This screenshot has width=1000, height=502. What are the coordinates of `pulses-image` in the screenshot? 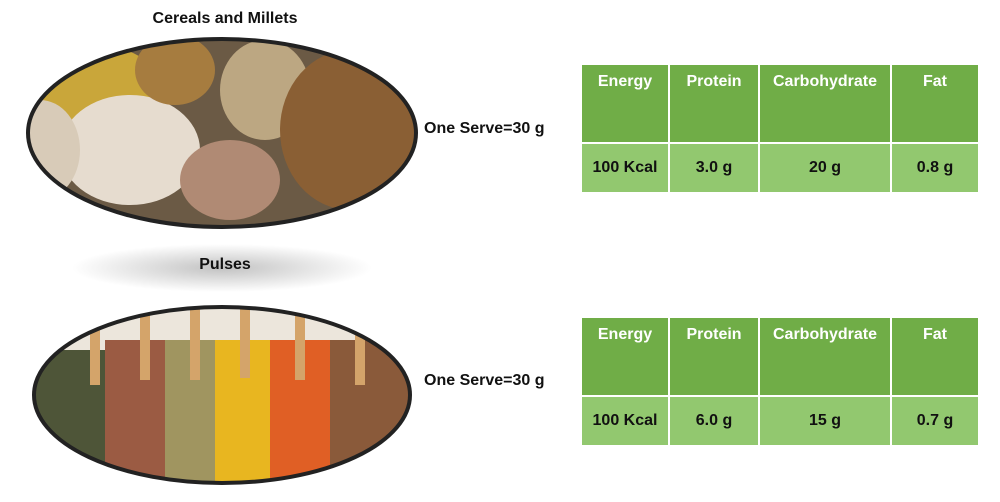 It's located at (222, 395).